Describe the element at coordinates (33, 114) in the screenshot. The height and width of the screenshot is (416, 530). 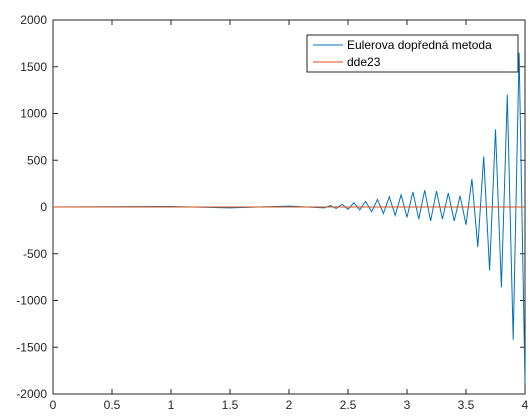
I see `y-tick-label: 1000` at that location.